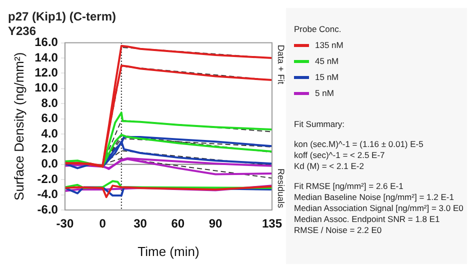 The image size is (475, 272). I want to click on x-axis-title: Time (min), so click(169, 251).